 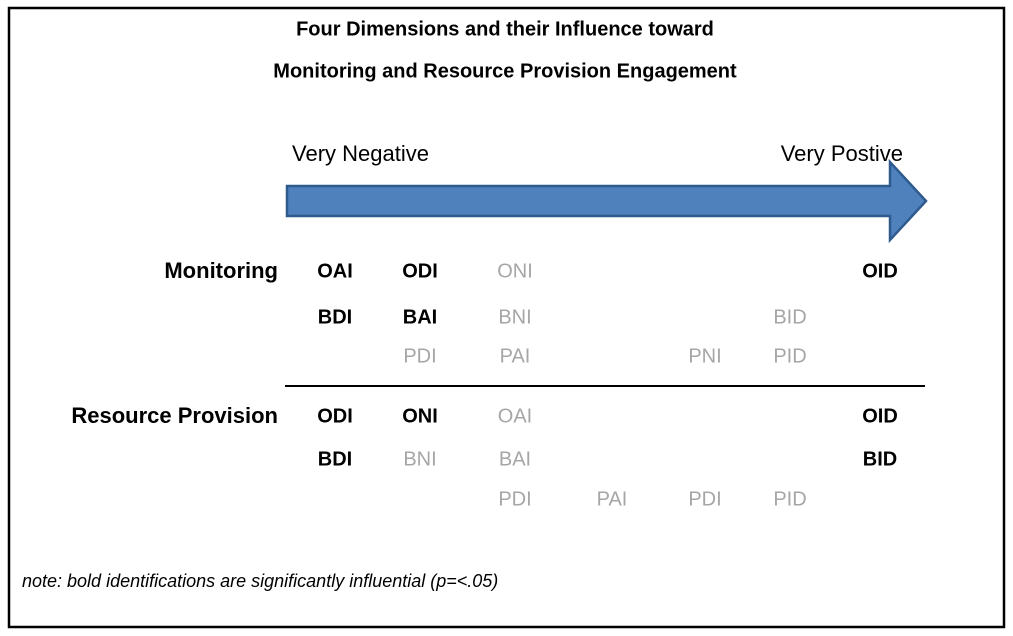 I want to click on scale-right: Very Postive, so click(x=842, y=153).